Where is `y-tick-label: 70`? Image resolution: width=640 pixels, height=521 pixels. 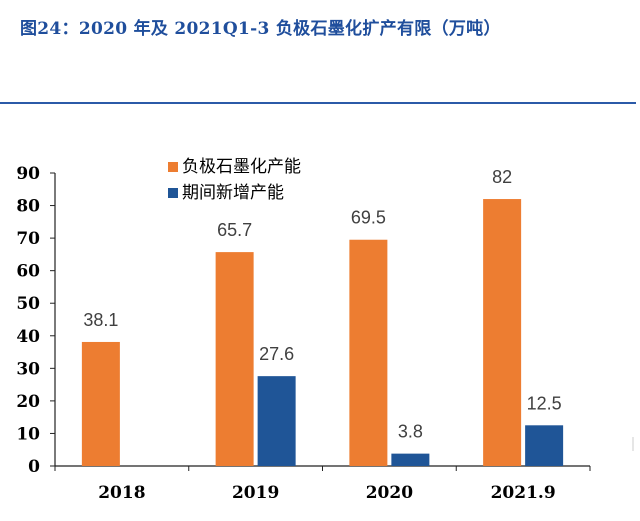
y-tick-label: 70 is located at coordinates (28, 239).